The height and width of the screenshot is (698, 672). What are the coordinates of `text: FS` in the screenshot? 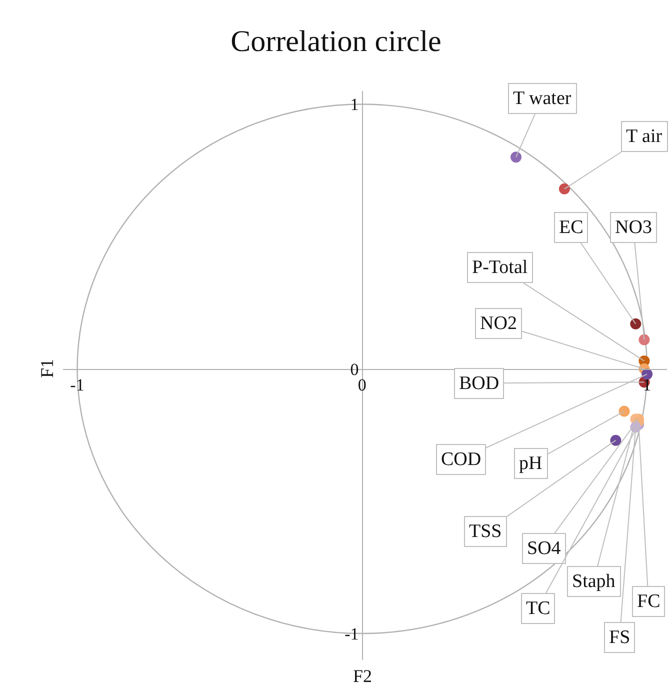 It's located at (619, 637).